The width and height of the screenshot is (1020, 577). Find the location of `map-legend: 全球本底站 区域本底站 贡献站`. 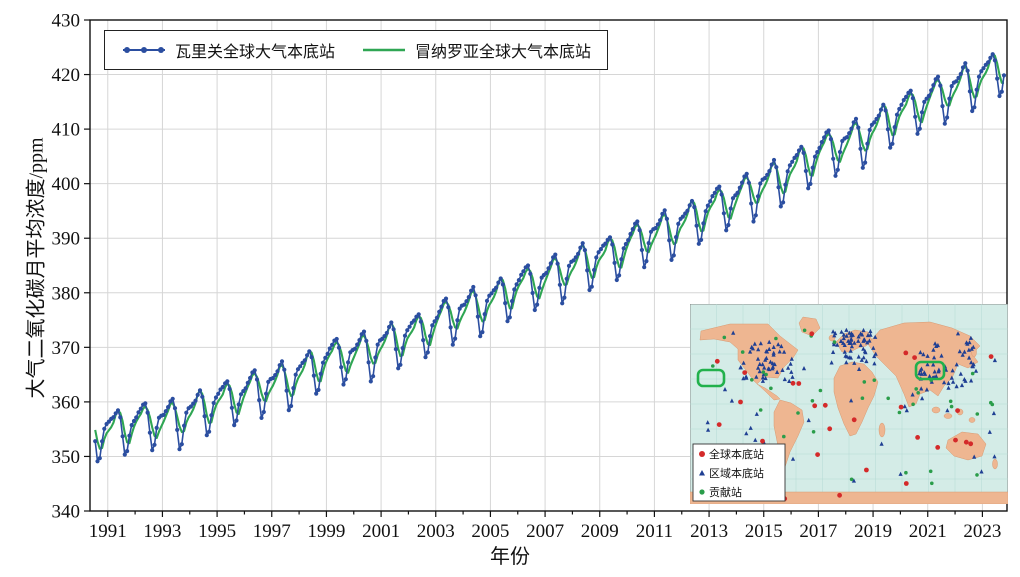

map-legend: 全球本底站 区域本底站 贡献站 is located at coordinates (739, 472).